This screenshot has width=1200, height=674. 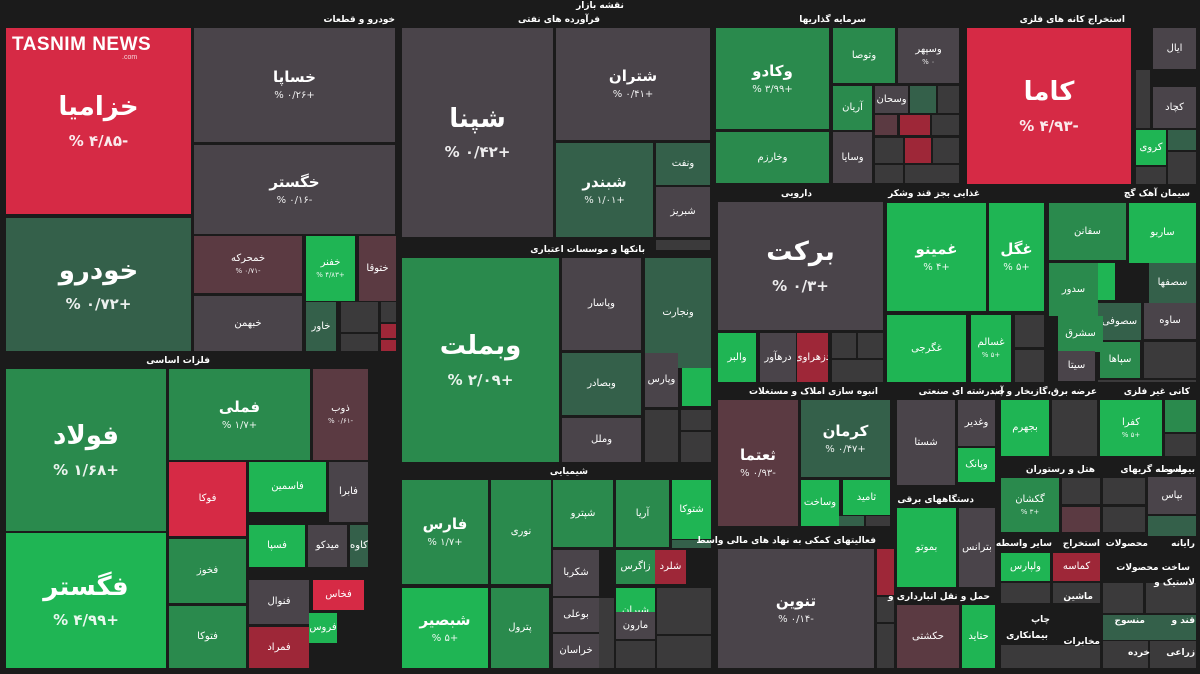 What do you see at coordinates (279, 647) in the screenshot?
I see `tile-symbol: فمراد` at bounding box center [279, 647].